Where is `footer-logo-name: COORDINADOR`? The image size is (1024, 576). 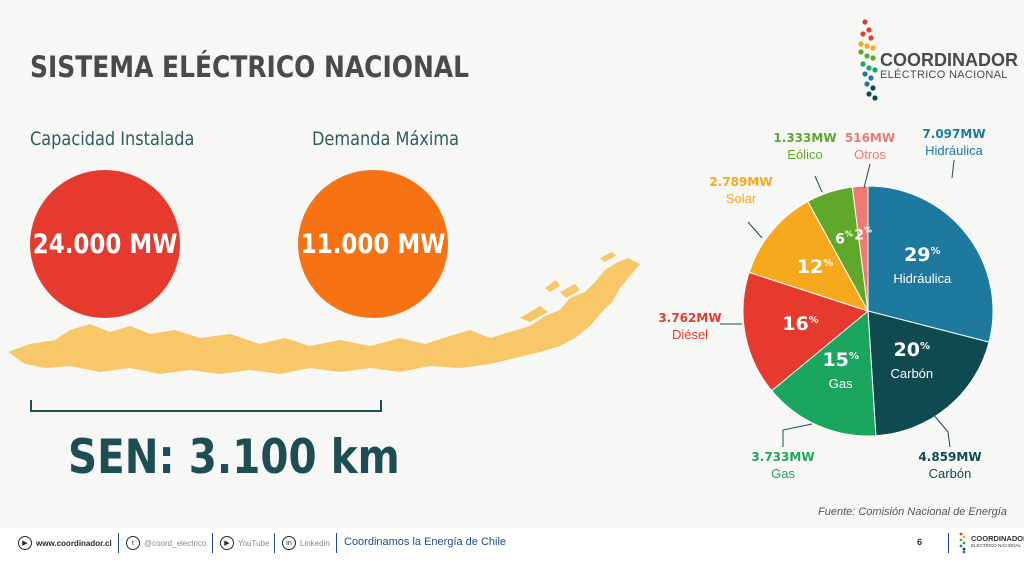 footer-logo-name: COORDINADOR is located at coordinates (997, 538).